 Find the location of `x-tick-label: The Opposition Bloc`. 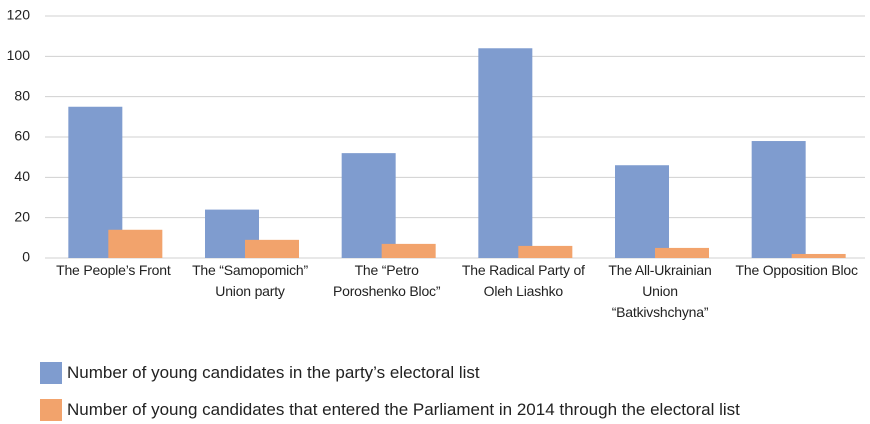

x-tick-label: The Opposition Bloc is located at coordinates (796, 270).